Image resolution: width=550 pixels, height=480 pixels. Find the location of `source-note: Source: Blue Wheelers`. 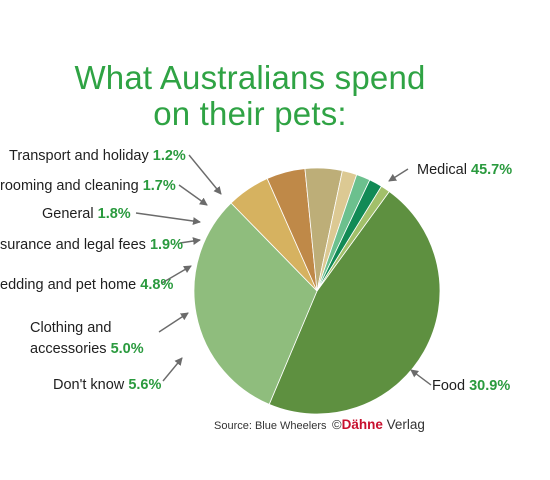

source-note: Source: Blue Wheelers is located at coordinates (270, 426).